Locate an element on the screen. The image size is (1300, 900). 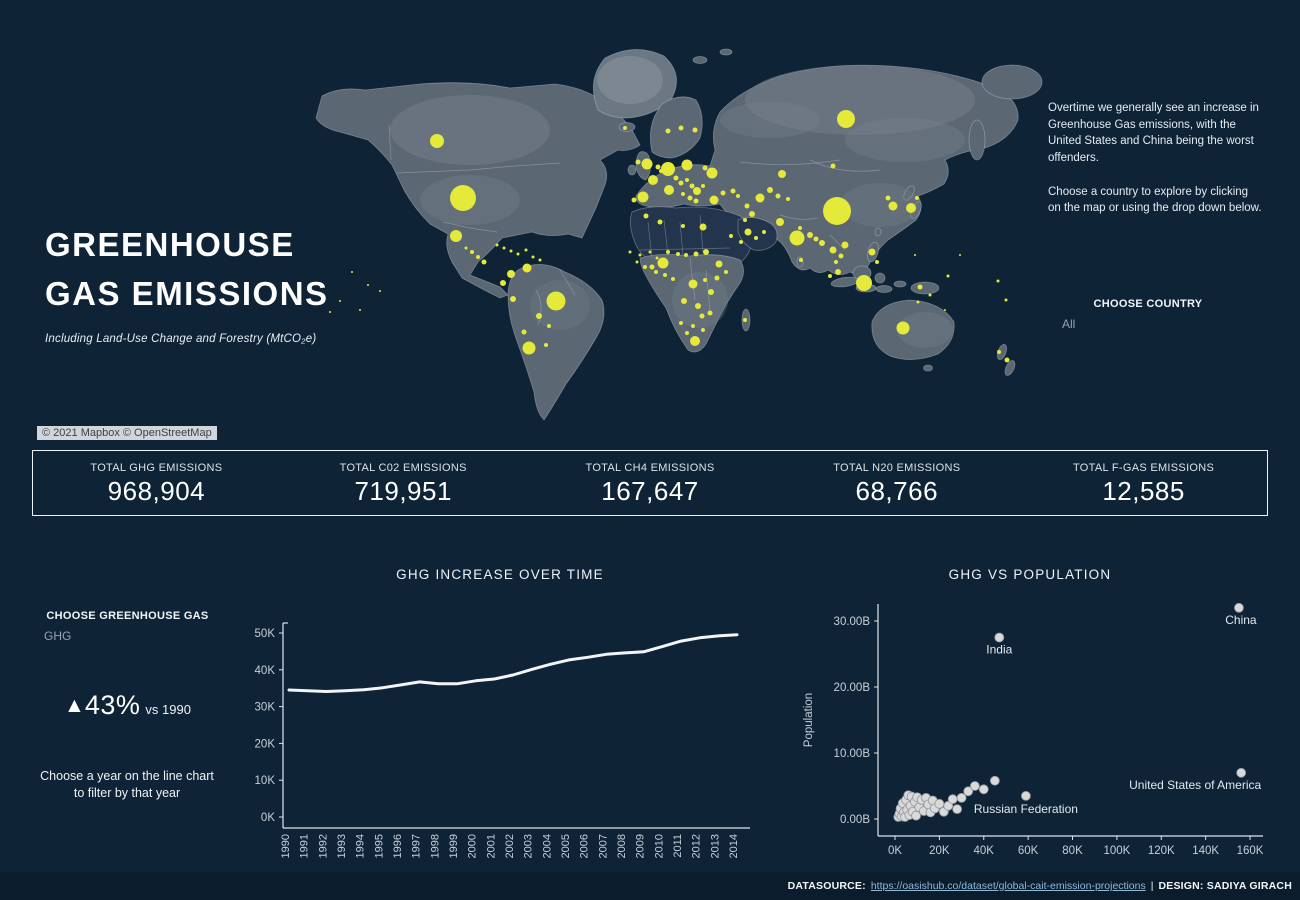
x-tick-label: 1996 is located at coordinates (398, 846).